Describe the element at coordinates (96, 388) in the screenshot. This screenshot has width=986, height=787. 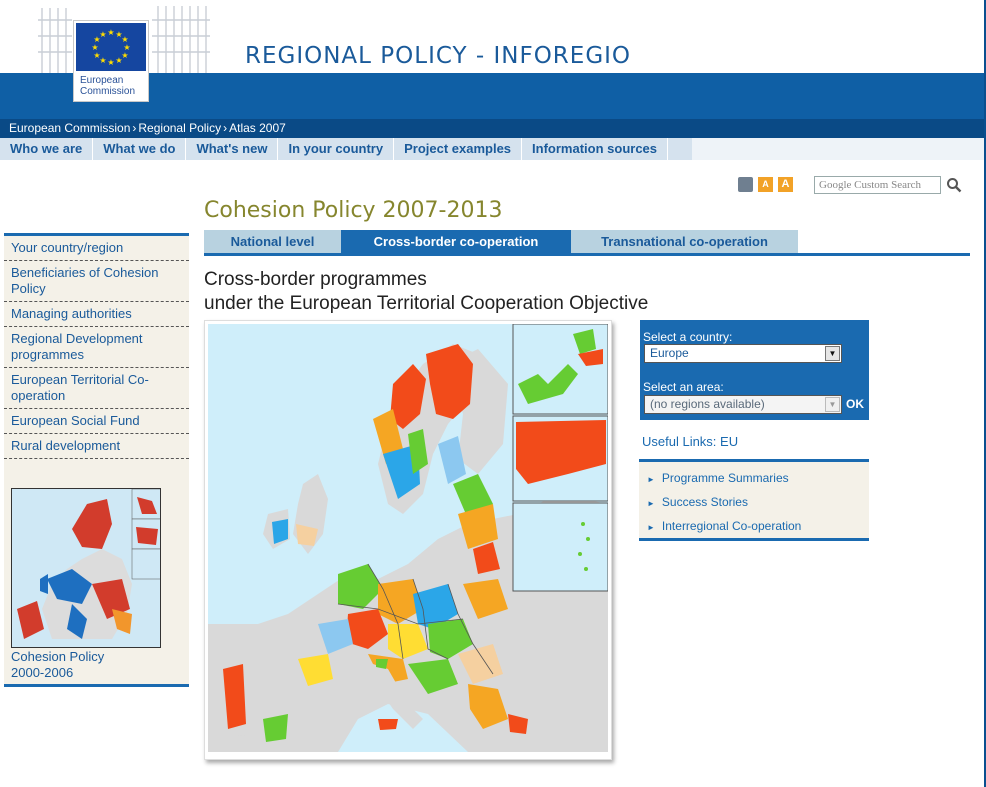
I see `sidebar-item-territorial-cooperation: European Territorial Co-operation` at that location.